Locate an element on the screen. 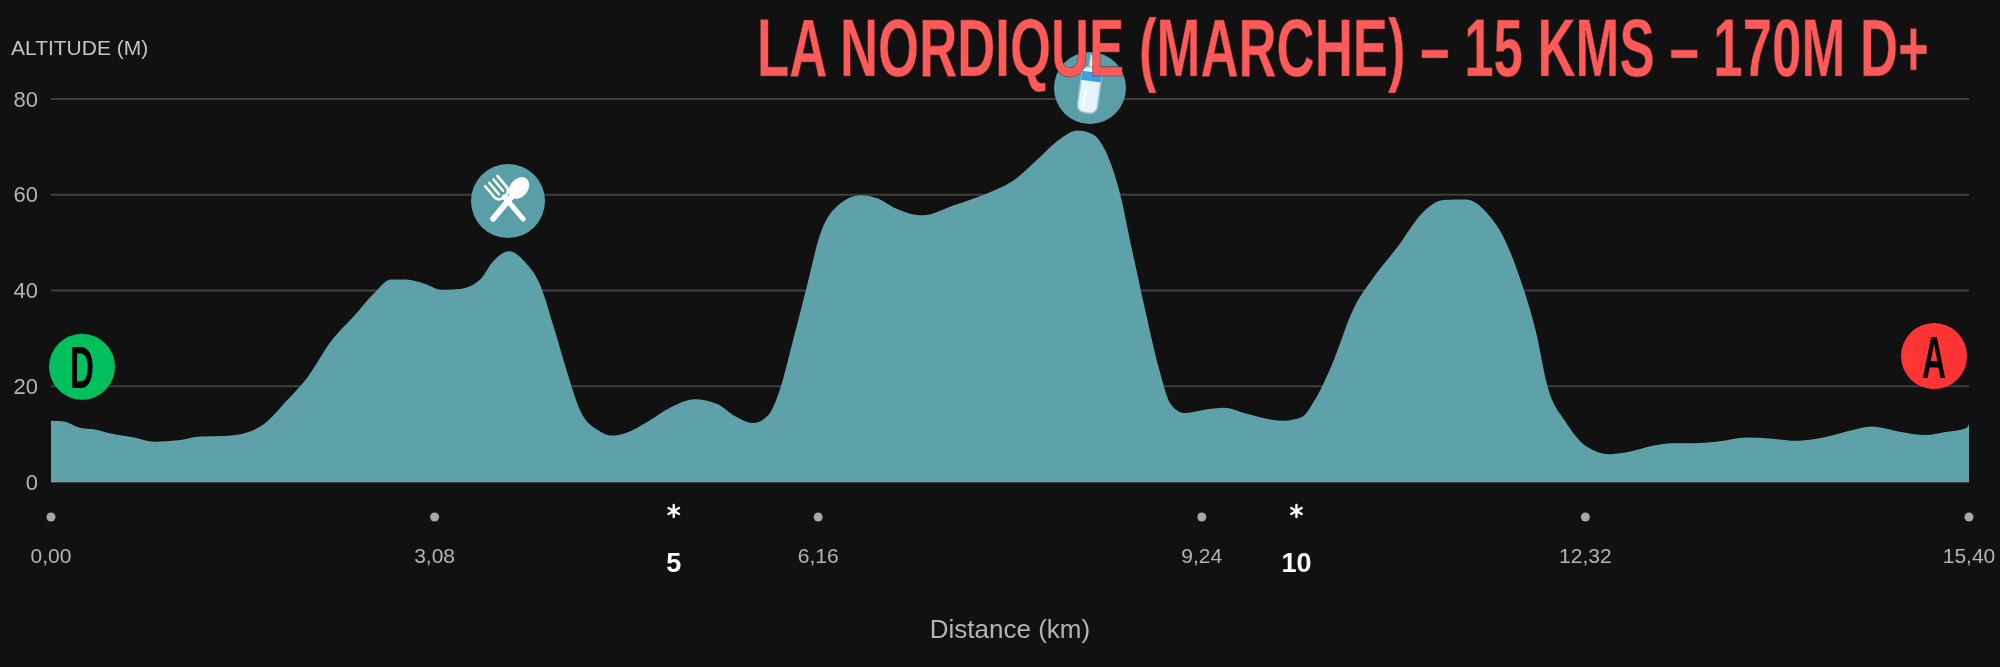 This screenshot has height=667, width=2000. x-tick-label: 10 is located at coordinates (1296, 563).